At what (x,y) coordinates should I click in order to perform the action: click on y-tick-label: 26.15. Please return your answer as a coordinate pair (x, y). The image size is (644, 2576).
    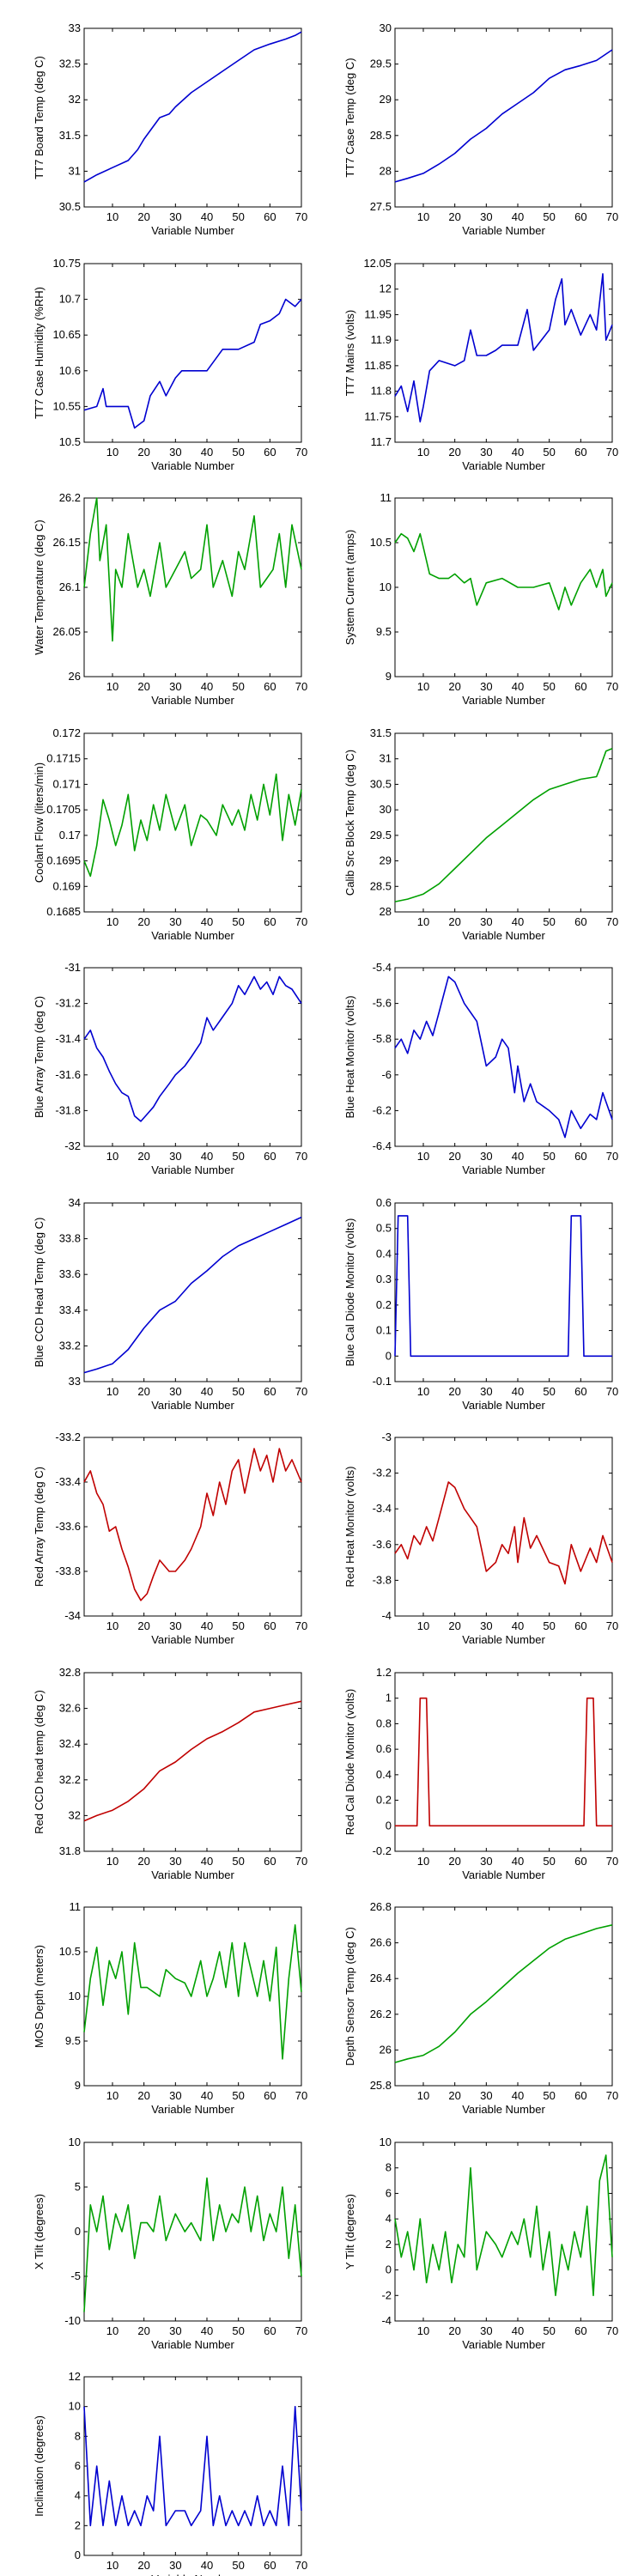
    Looking at the image, I should click on (66, 543).